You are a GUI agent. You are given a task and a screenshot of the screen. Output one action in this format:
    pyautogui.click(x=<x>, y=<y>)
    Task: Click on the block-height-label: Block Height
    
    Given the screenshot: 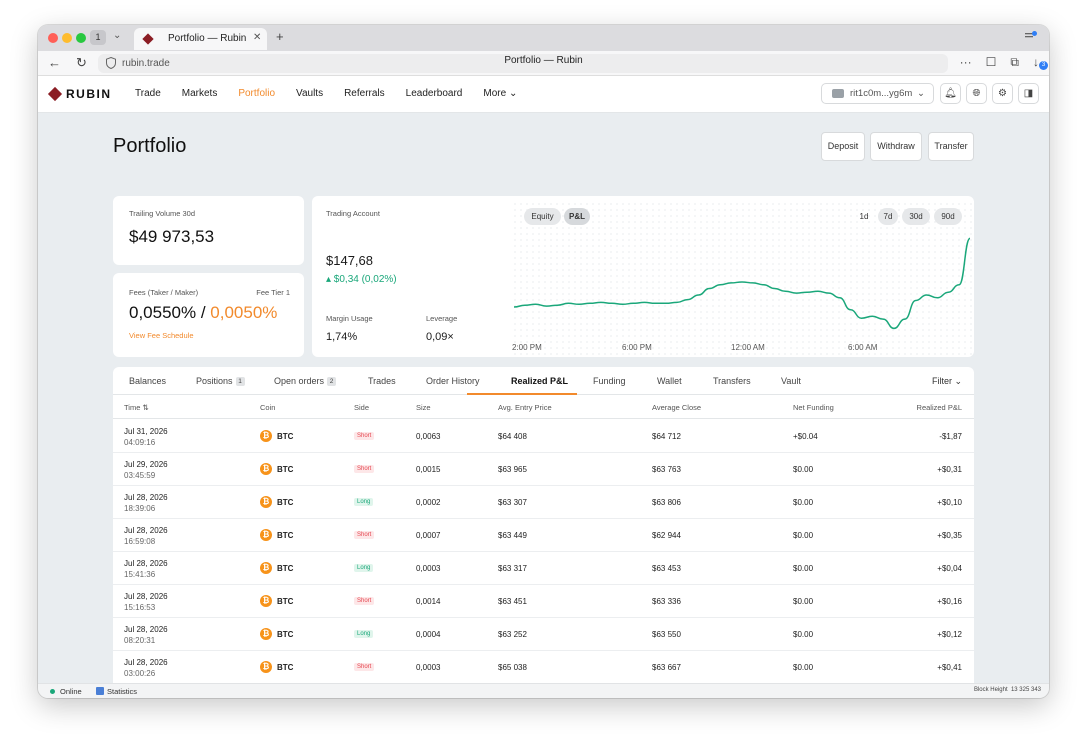 What is the action you would take?
    pyautogui.click(x=990, y=690)
    